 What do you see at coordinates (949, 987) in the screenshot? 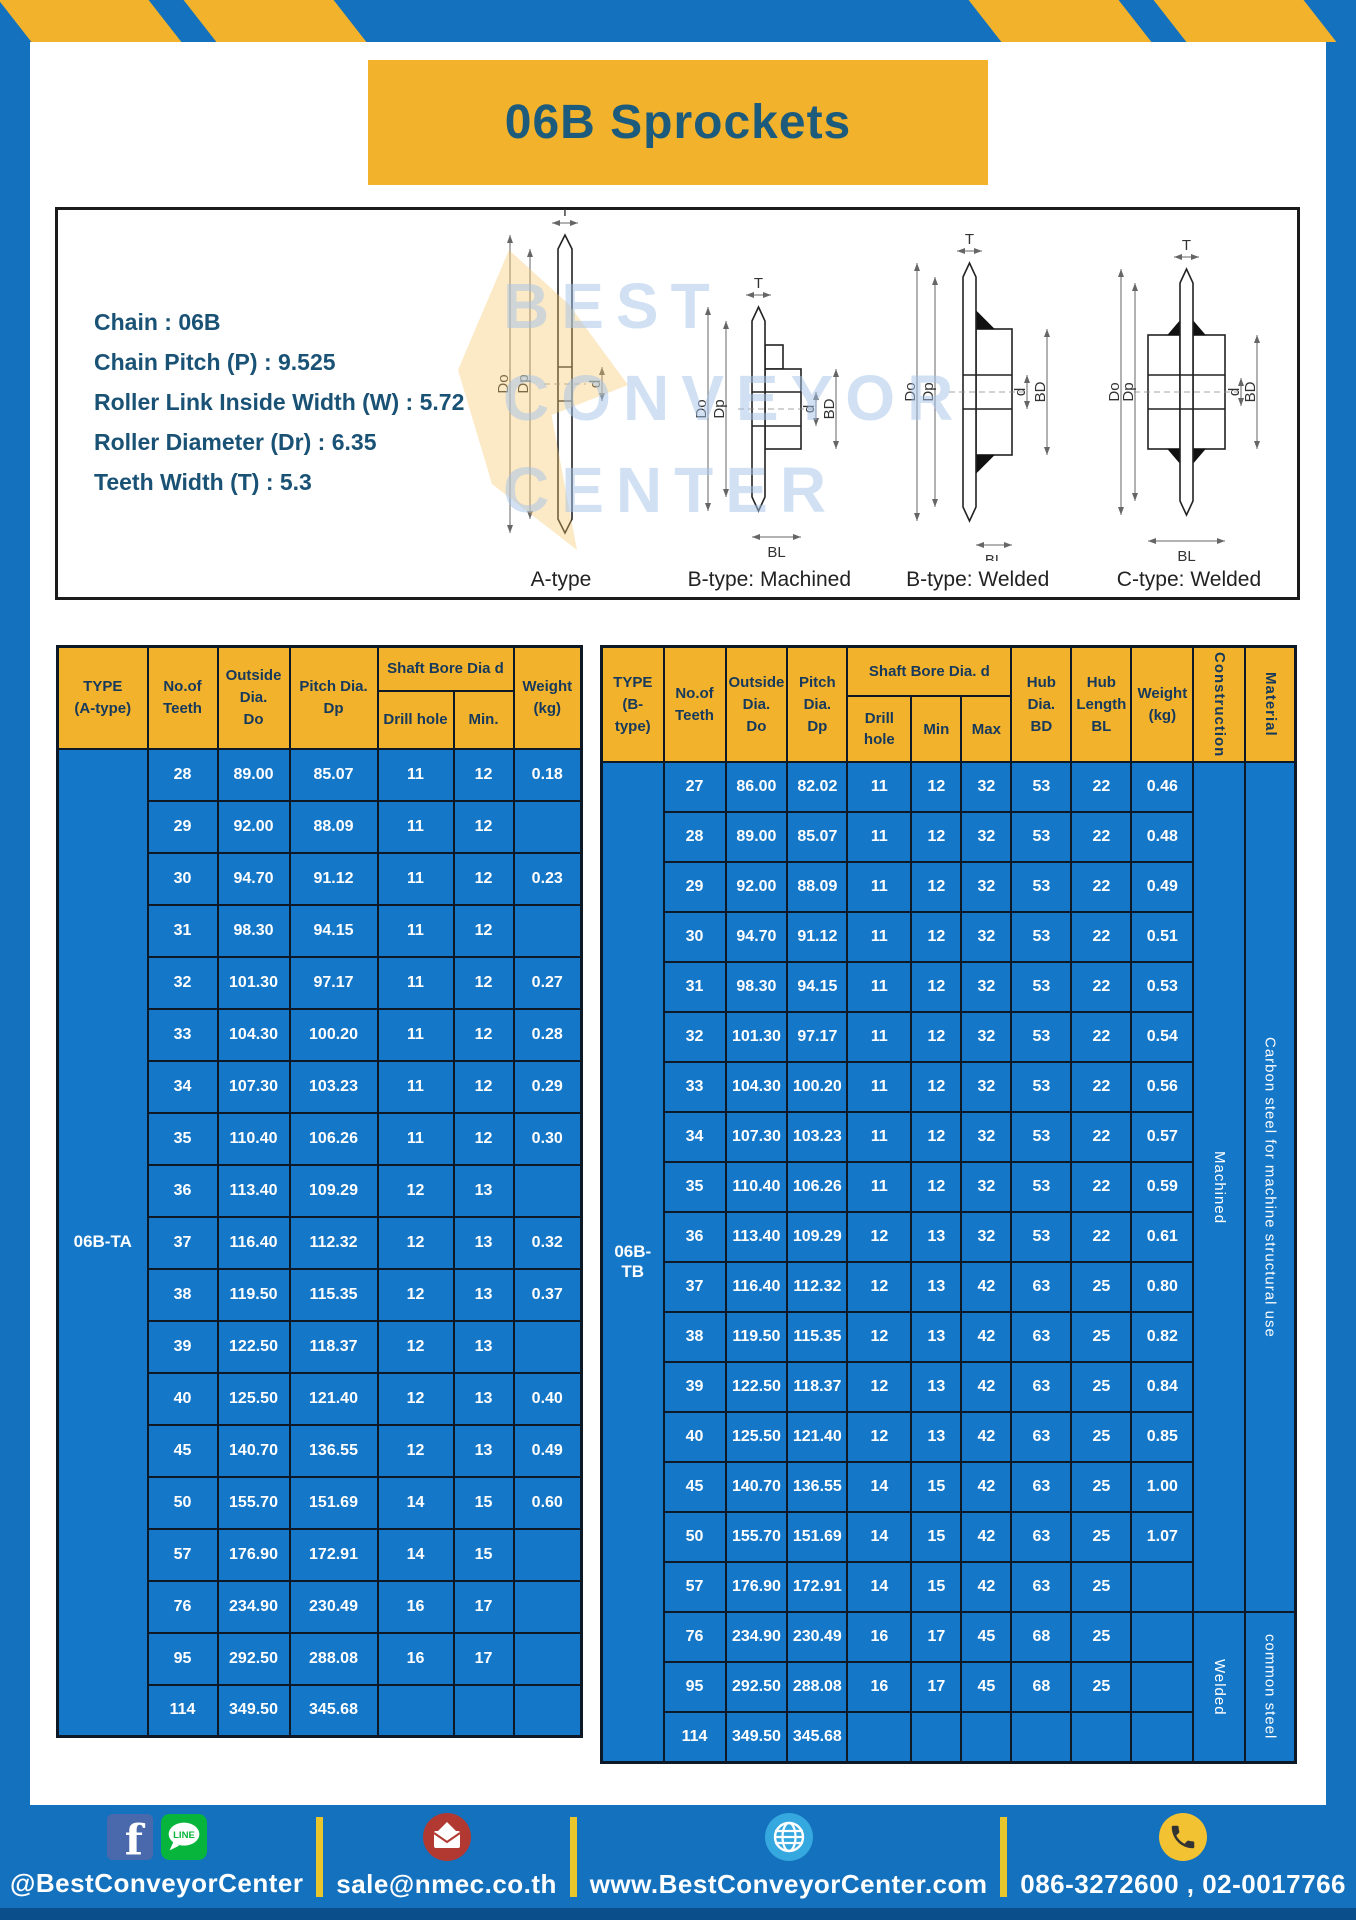
I see `table-row: 31 98.30 94.15 11 12 32 53 22 0.53` at bounding box center [949, 987].